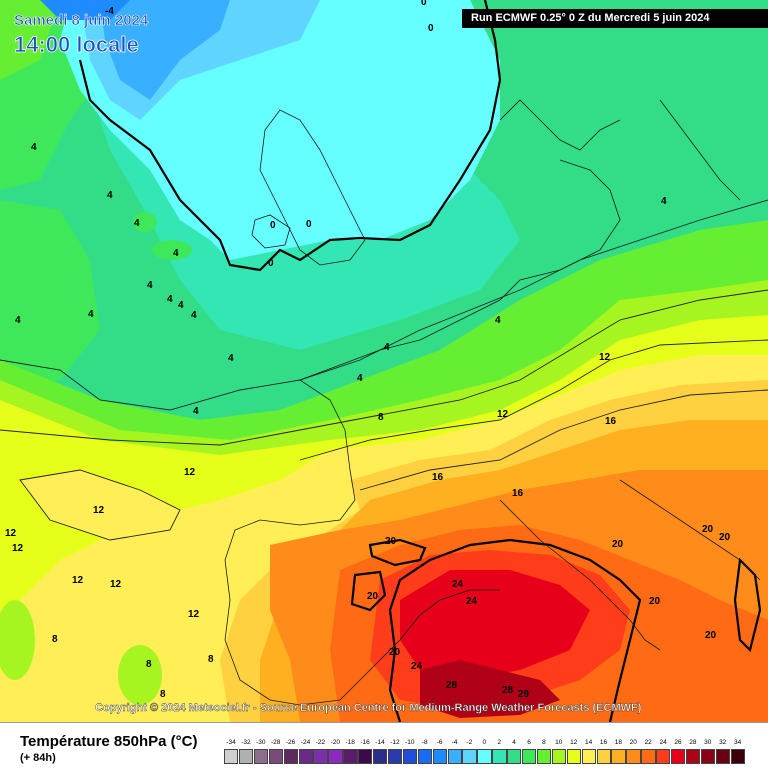 Image resolution: width=768 pixels, height=769 pixels. Describe the element at coordinates (100, 505) in the screenshot. I see `contour-12c-bay` at that location.